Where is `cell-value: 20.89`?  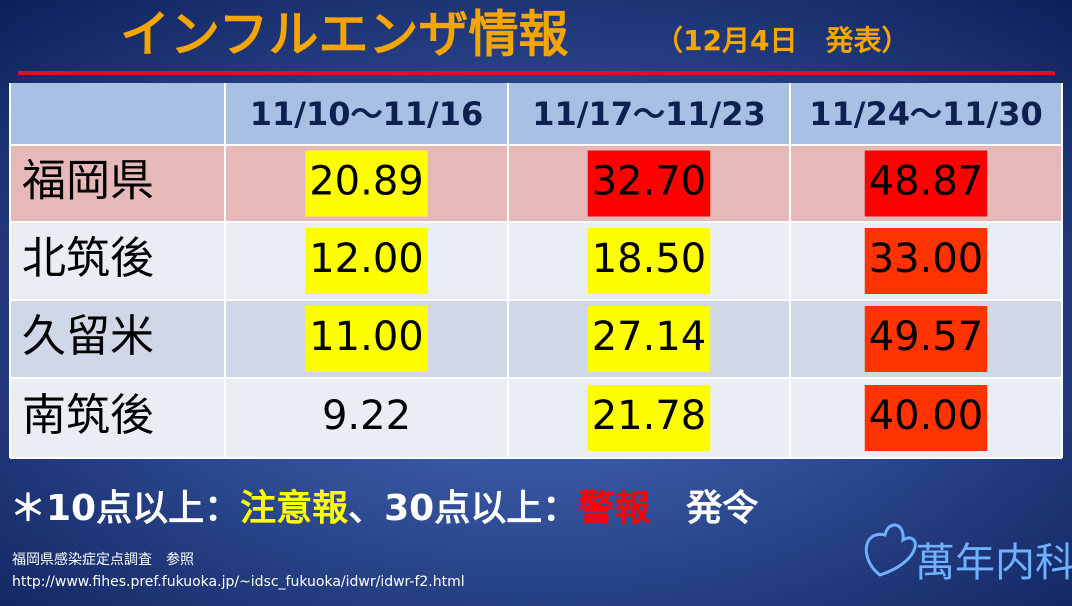
cell-value: 20.89 is located at coordinates (366, 182).